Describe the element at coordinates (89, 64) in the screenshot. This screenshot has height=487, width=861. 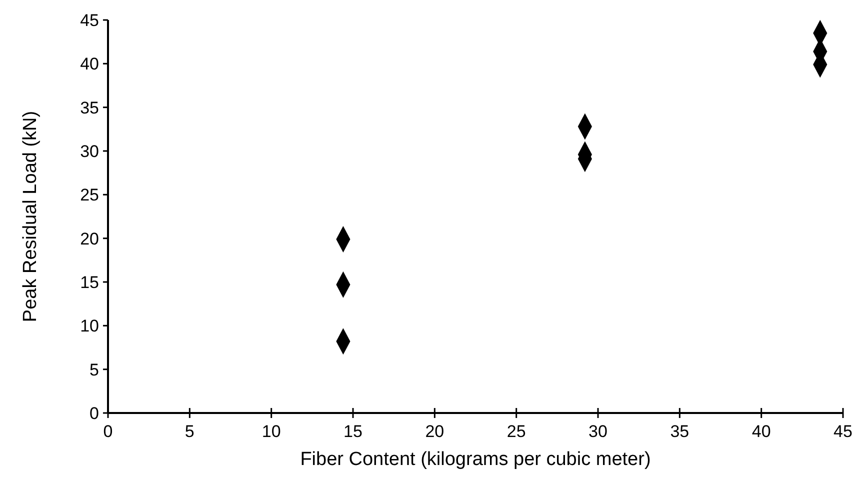
I see `y-tick-label: 40` at that location.